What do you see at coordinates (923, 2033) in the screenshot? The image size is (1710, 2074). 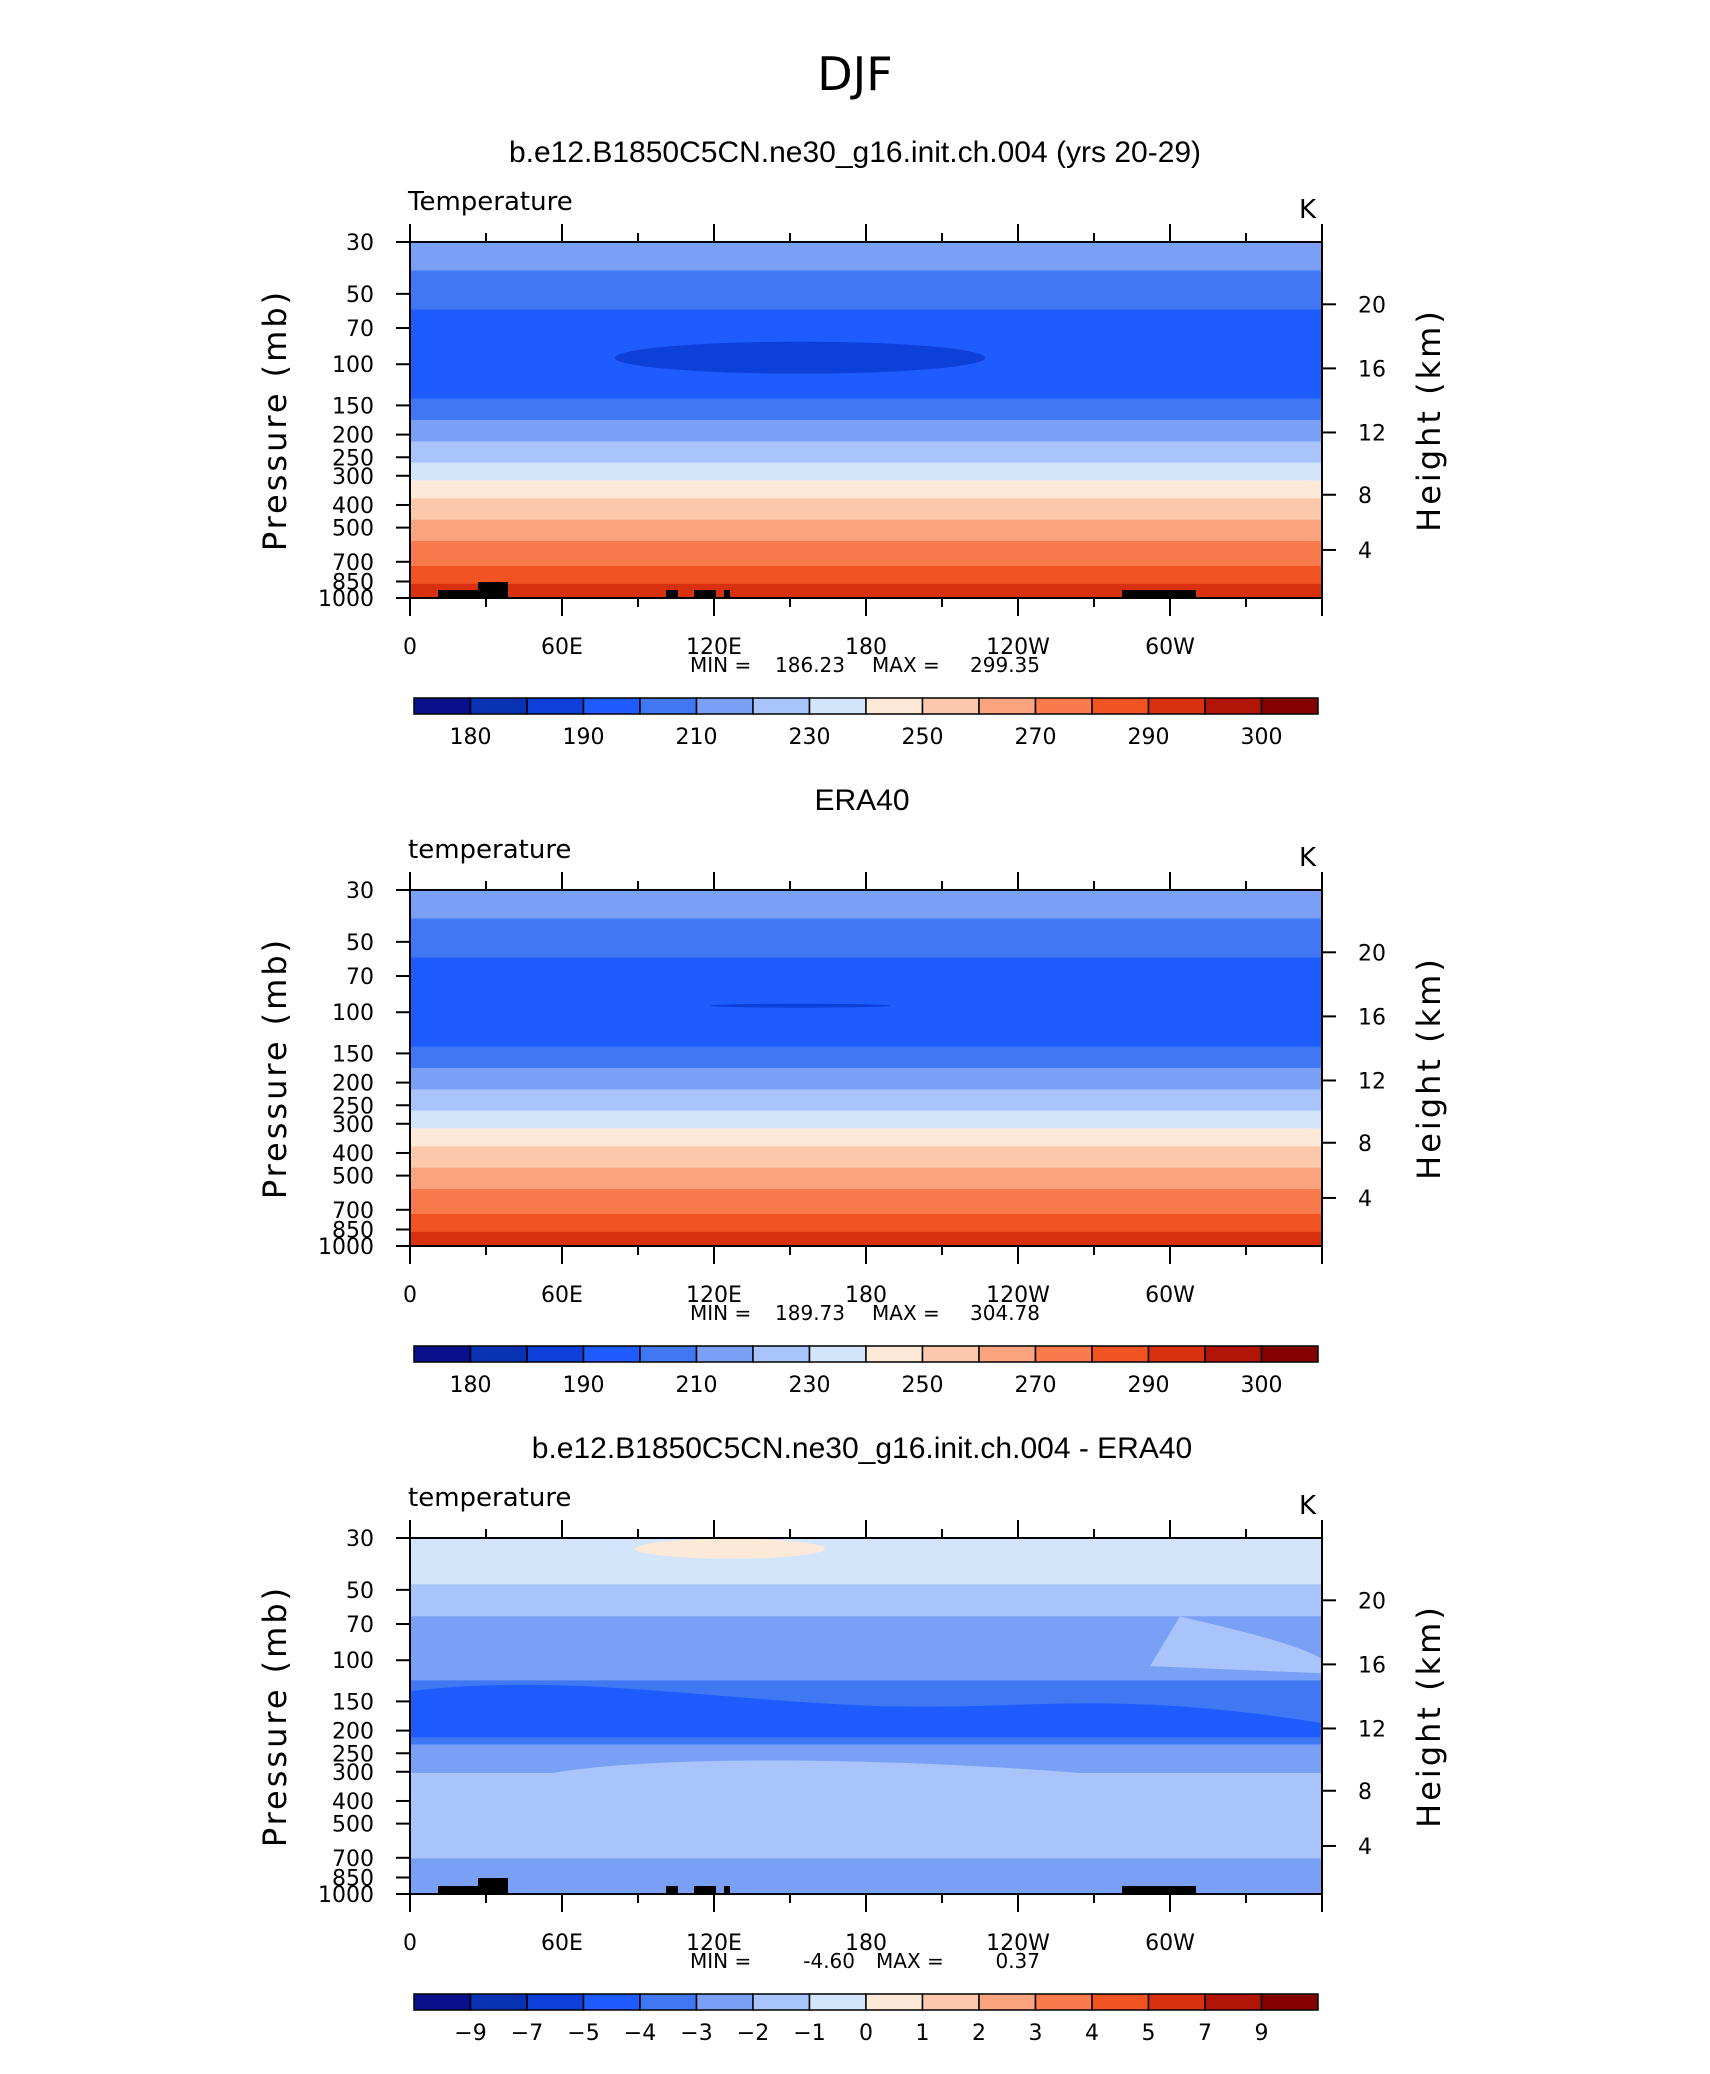 I see `colorbar-label: 1` at bounding box center [923, 2033].